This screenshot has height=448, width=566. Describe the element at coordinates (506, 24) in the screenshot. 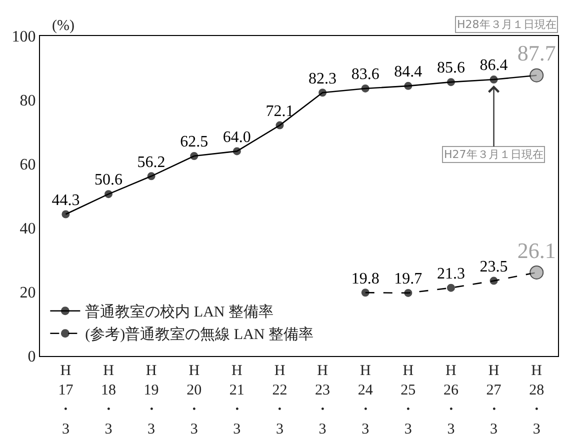

I see `text: H28年３月１日現在` at that location.